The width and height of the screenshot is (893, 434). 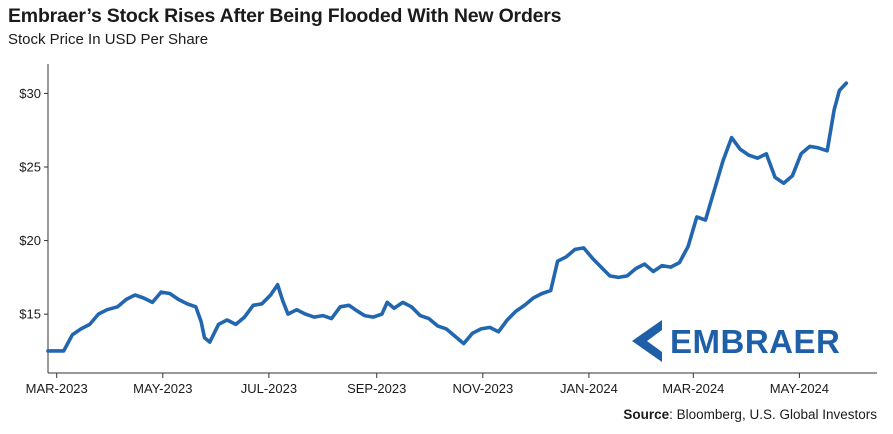 What do you see at coordinates (376, 388) in the screenshot?
I see `x-tick-label: SEP-2023` at bounding box center [376, 388].